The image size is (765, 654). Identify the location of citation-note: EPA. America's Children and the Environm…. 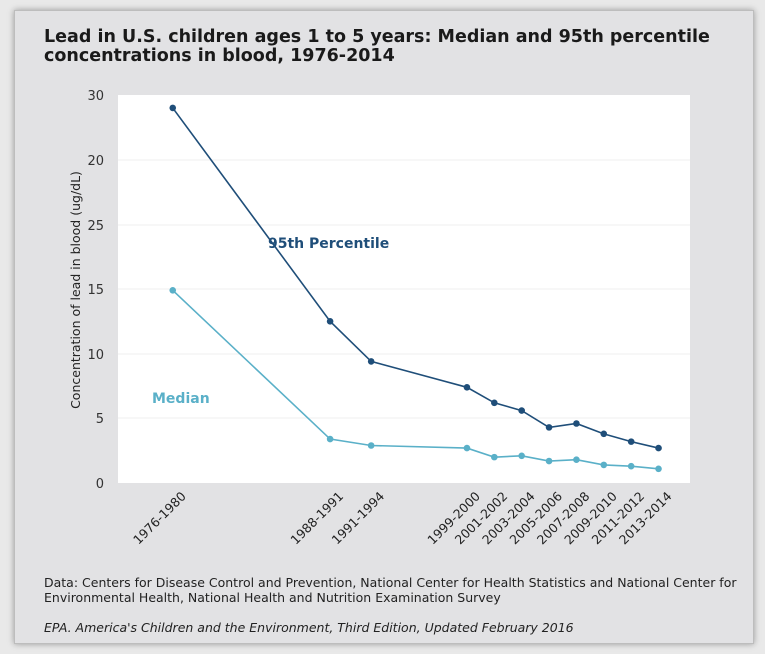
(309, 627).